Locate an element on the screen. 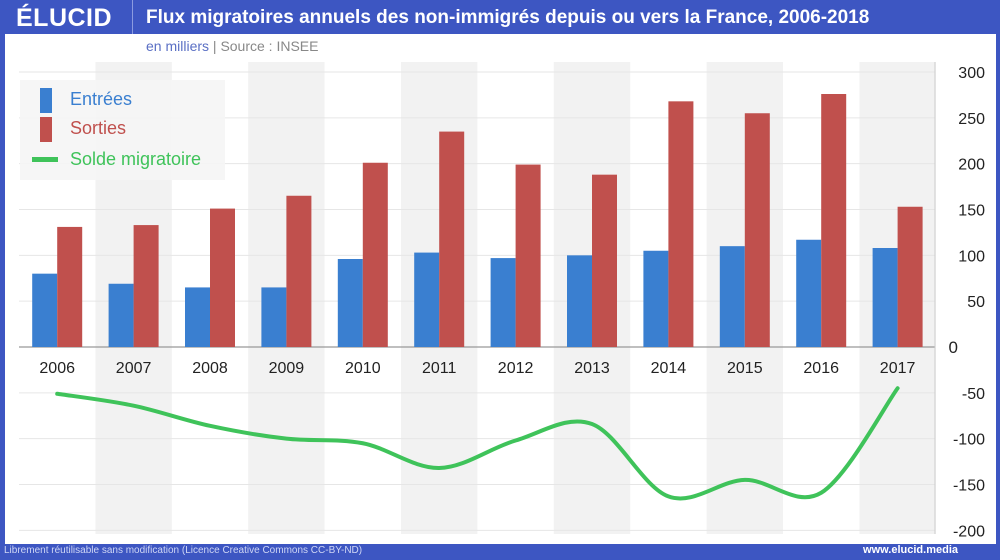 The height and width of the screenshot is (560, 1000). x-tick-label: 2009 is located at coordinates (287, 368).